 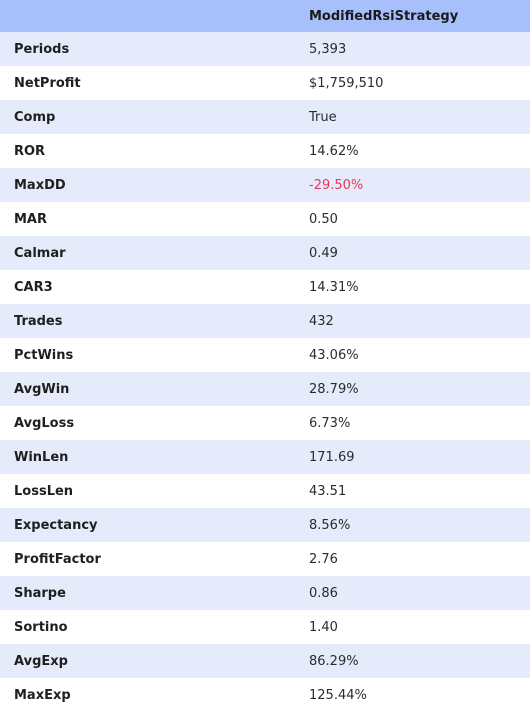 I want to click on metric-value: 0.49, so click(x=323, y=253).